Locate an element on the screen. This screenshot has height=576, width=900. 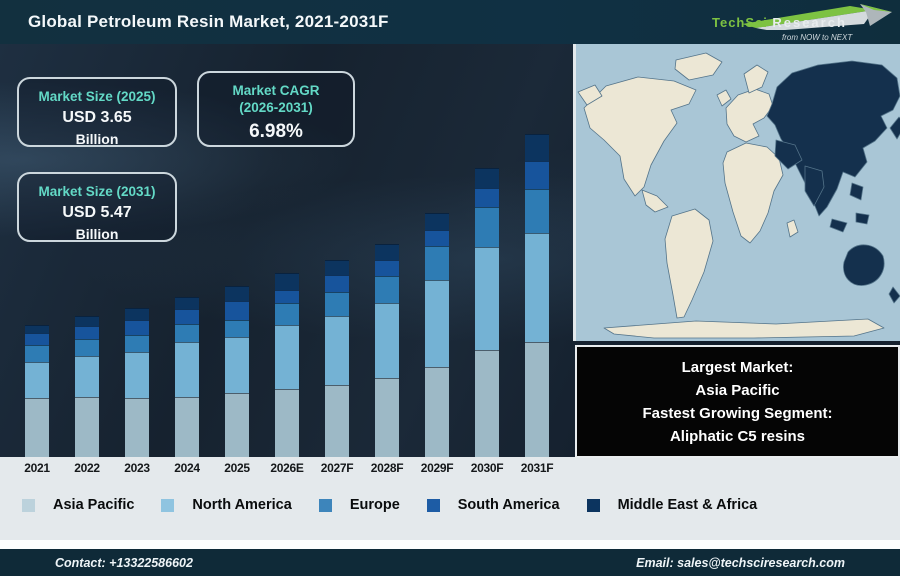
legend-item-asia-pacific: Asia Pacific is located at coordinates (78, 505).